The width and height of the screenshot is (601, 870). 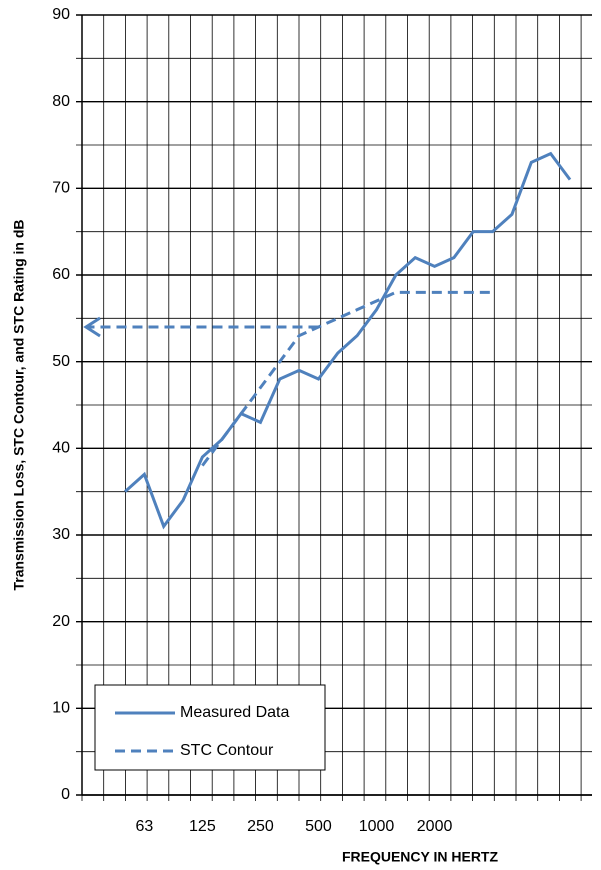 I want to click on legend-label: STC Contour, so click(x=227, y=750).